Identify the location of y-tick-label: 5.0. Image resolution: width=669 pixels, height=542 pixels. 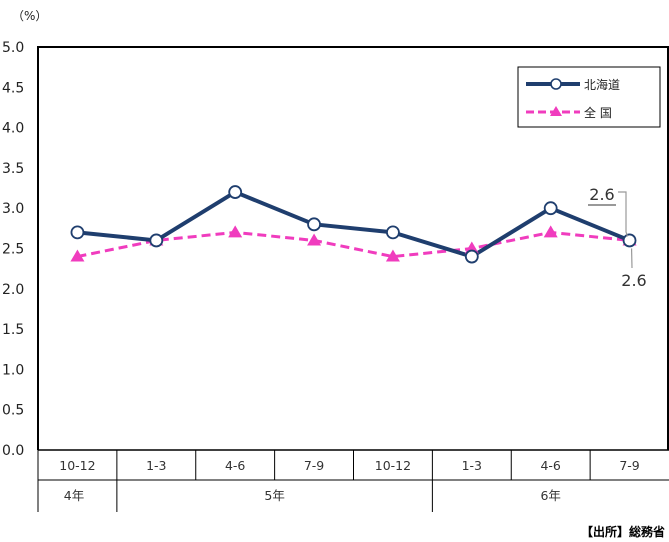
(13, 48).